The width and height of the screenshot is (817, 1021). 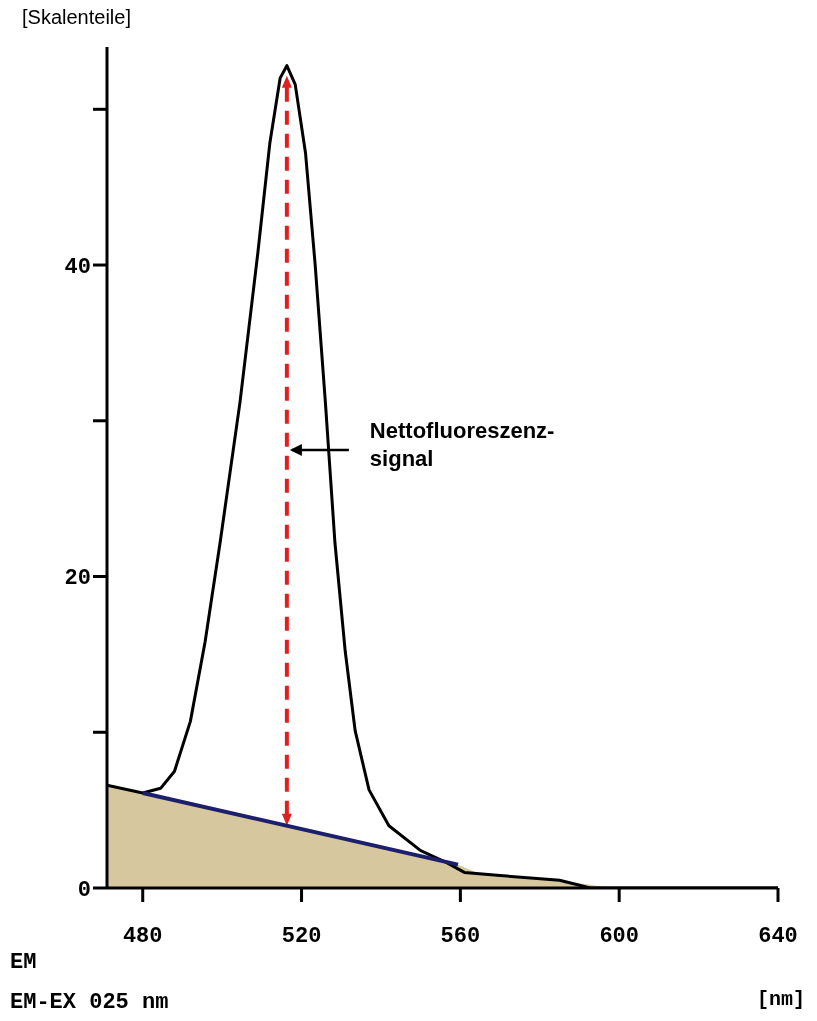 What do you see at coordinates (780, 999) in the screenshot?
I see `x-axis-title: [nm]` at bounding box center [780, 999].